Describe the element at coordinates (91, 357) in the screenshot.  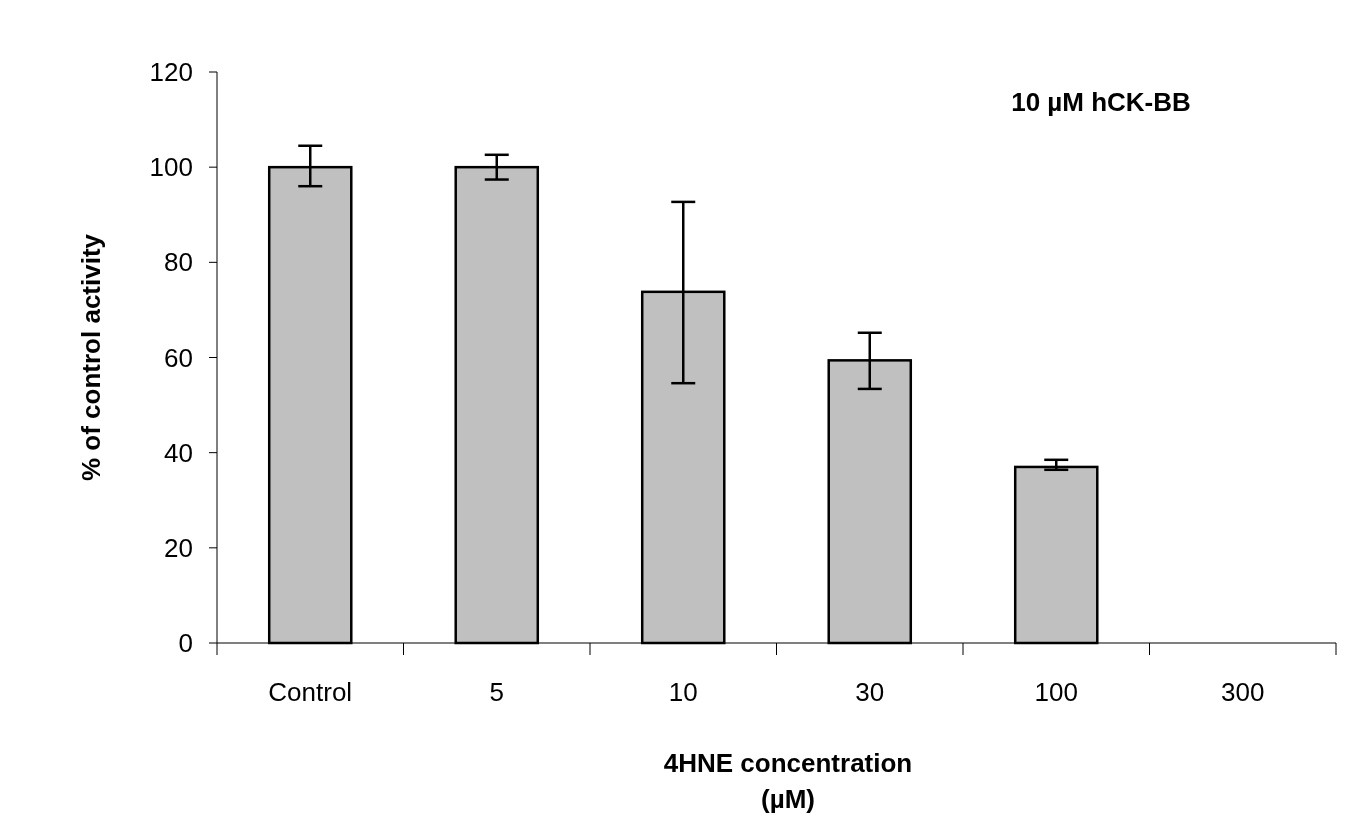
I see `y-axis-title: % of control activity` at that location.